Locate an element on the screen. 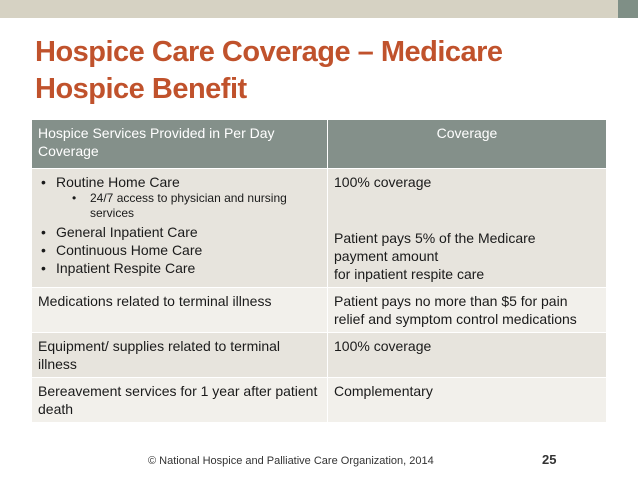 The width and height of the screenshot is (638, 479). top-bar is located at coordinates (319, 9).